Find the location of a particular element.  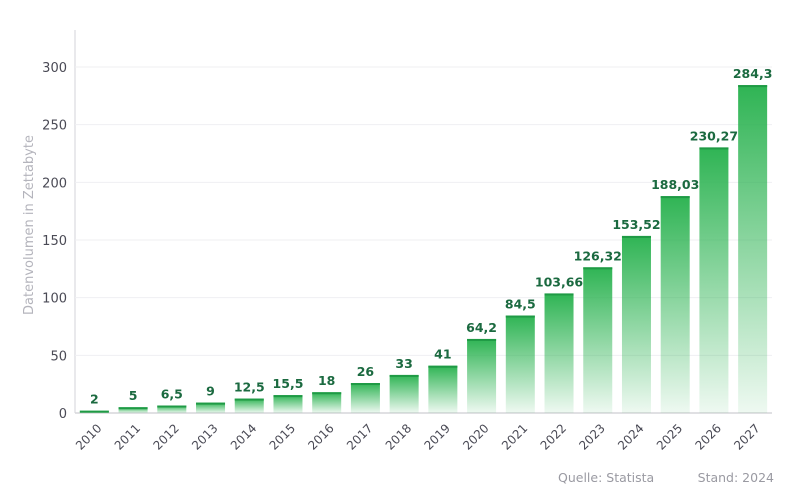

stand-label: Stand: 2024 is located at coordinates (736, 477).